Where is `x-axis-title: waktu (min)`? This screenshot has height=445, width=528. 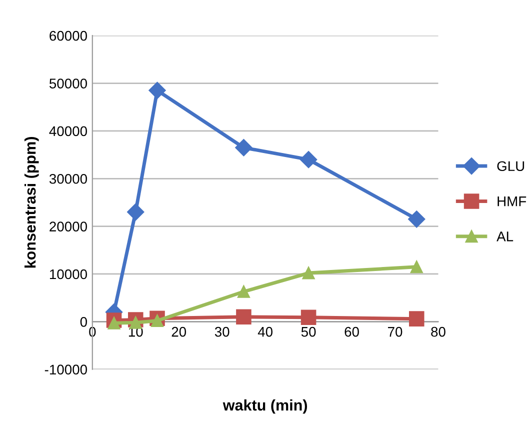
x-axis-title: waktu (min) is located at coordinates (264, 406).